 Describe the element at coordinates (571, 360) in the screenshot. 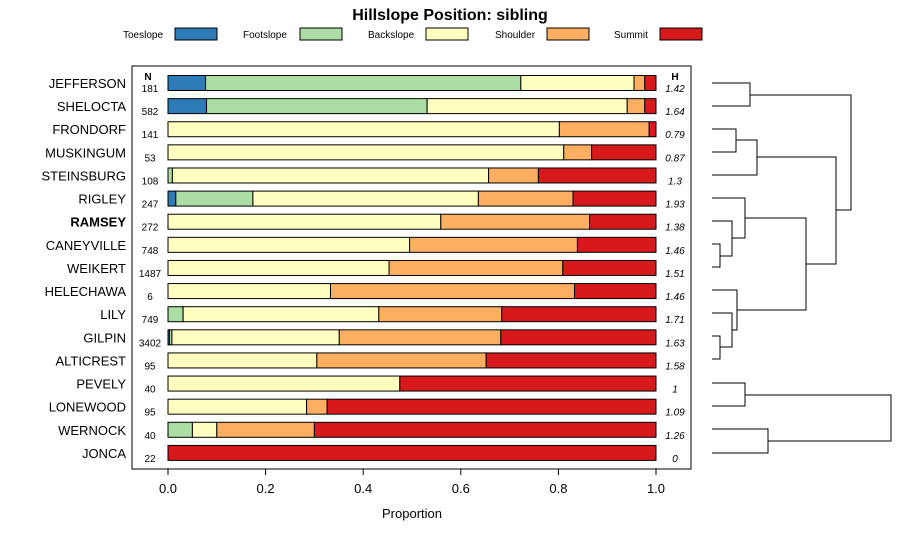

I see `bar-alticrest-summit` at that location.